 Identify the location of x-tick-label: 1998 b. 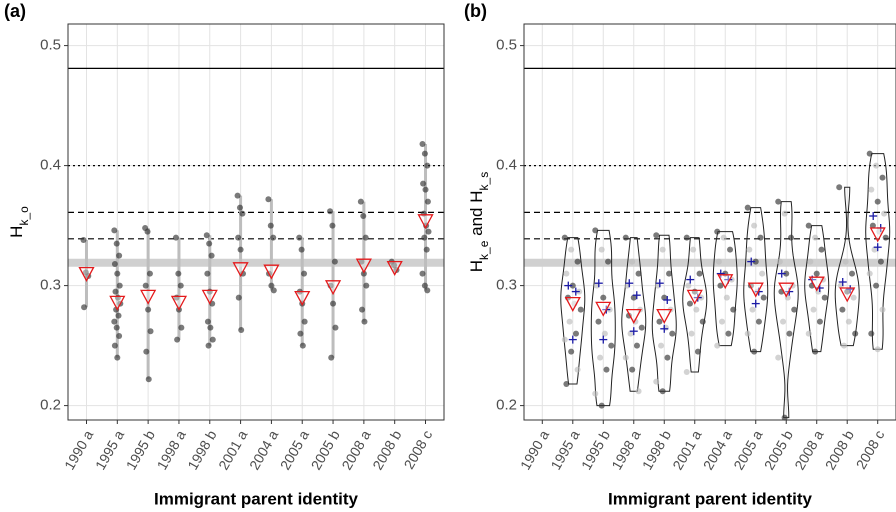
(201, 449).